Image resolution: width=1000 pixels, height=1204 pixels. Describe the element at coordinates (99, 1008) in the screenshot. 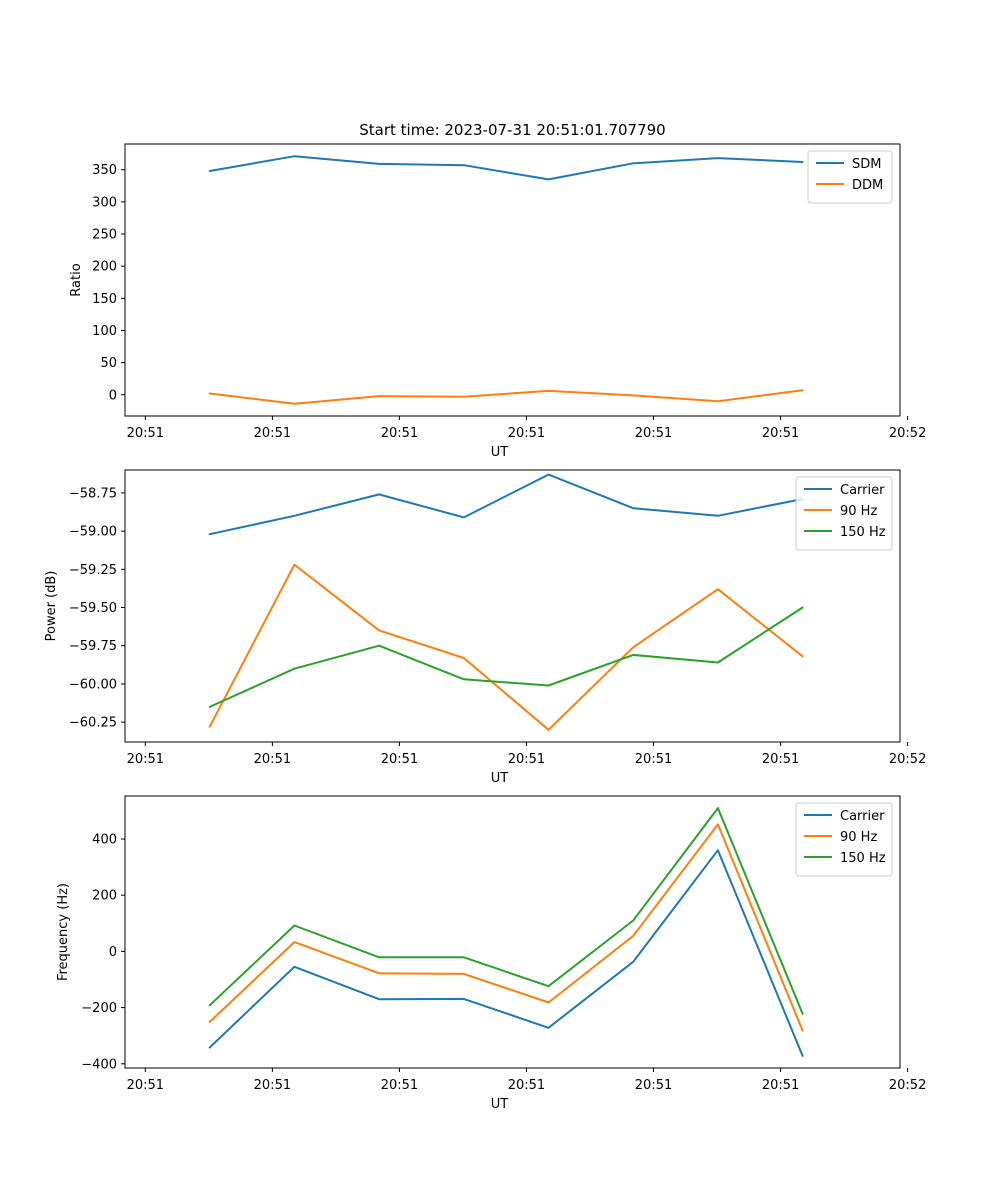

I see `y-tick-label: −200` at that location.